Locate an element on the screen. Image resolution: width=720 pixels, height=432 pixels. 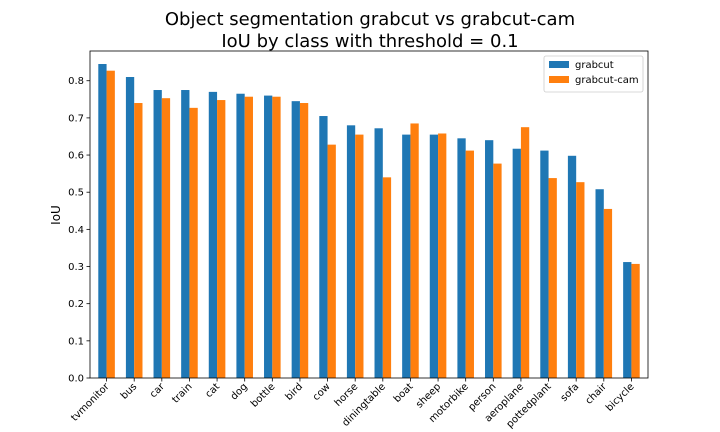
legend-swatch-grabcut is located at coordinates (559, 64).